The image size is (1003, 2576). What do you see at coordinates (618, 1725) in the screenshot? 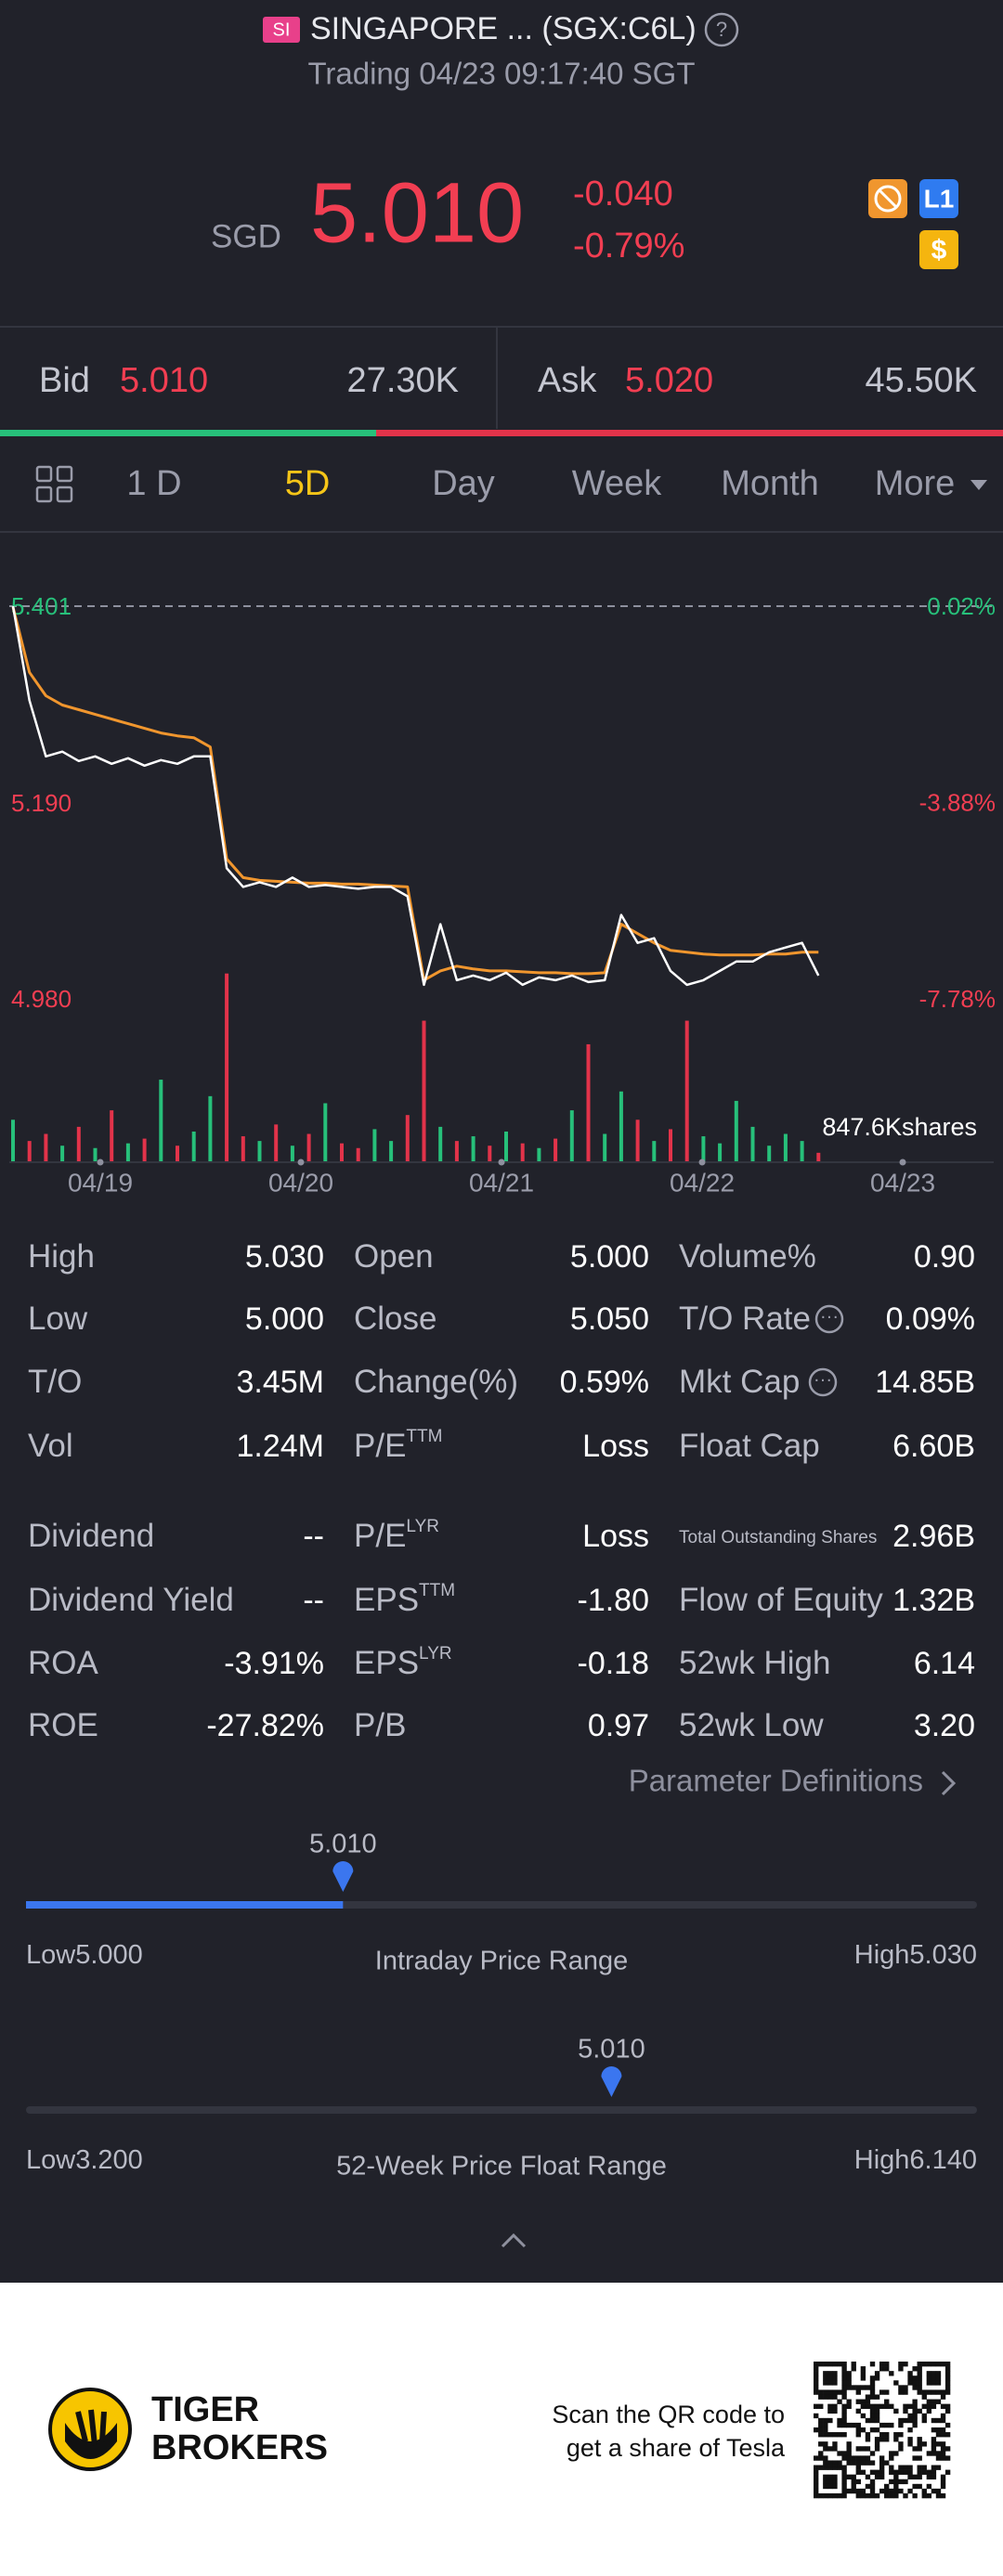
I see `stat-value: 0.97` at bounding box center [618, 1725].